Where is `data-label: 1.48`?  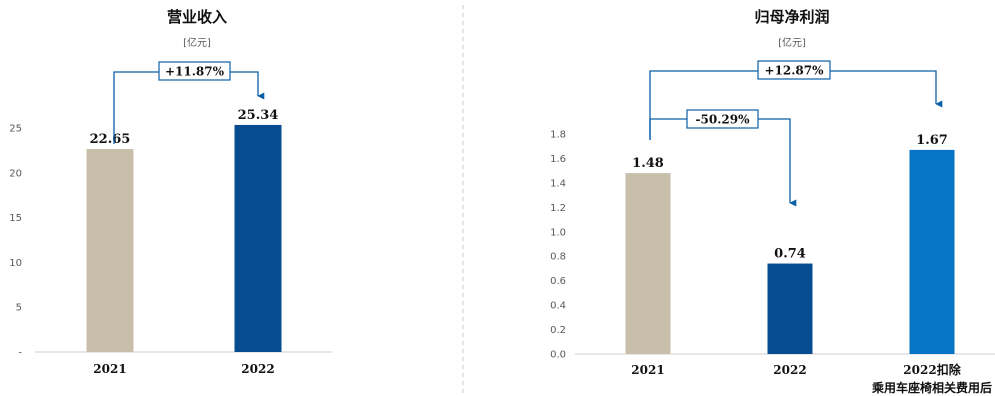 data-label: 1.48 is located at coordinates (648, 163).